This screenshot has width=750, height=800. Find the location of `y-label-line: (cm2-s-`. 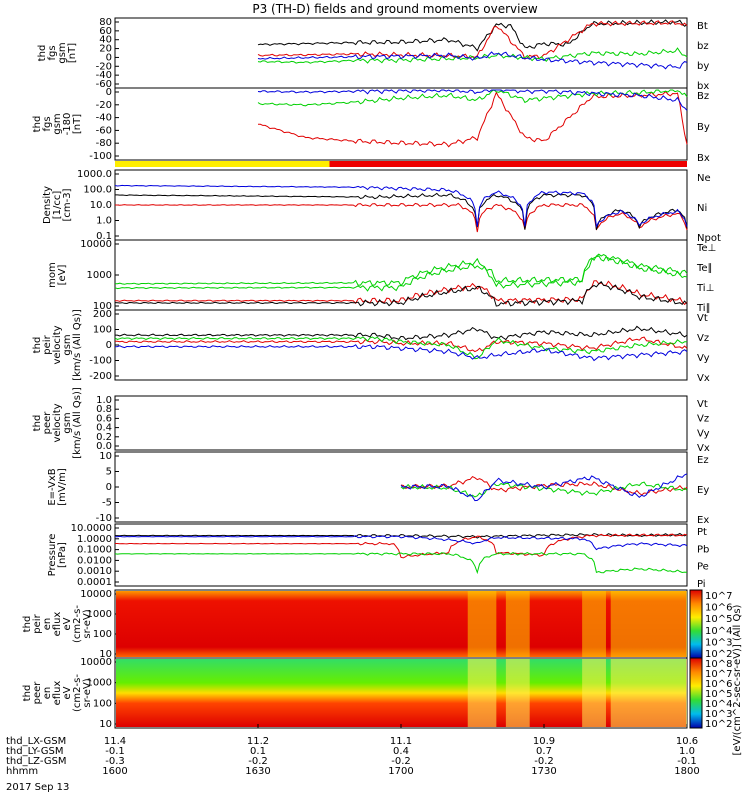

y-label-line: (cm2-s- is located at coordinates (77, 693).